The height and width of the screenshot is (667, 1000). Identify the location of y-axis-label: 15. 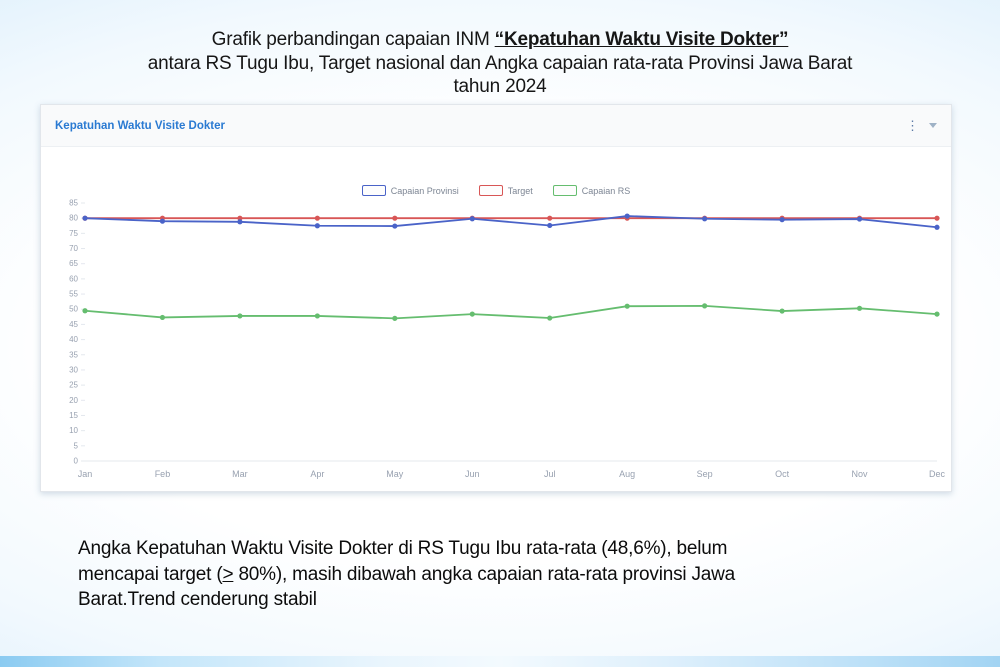
(73, 415).